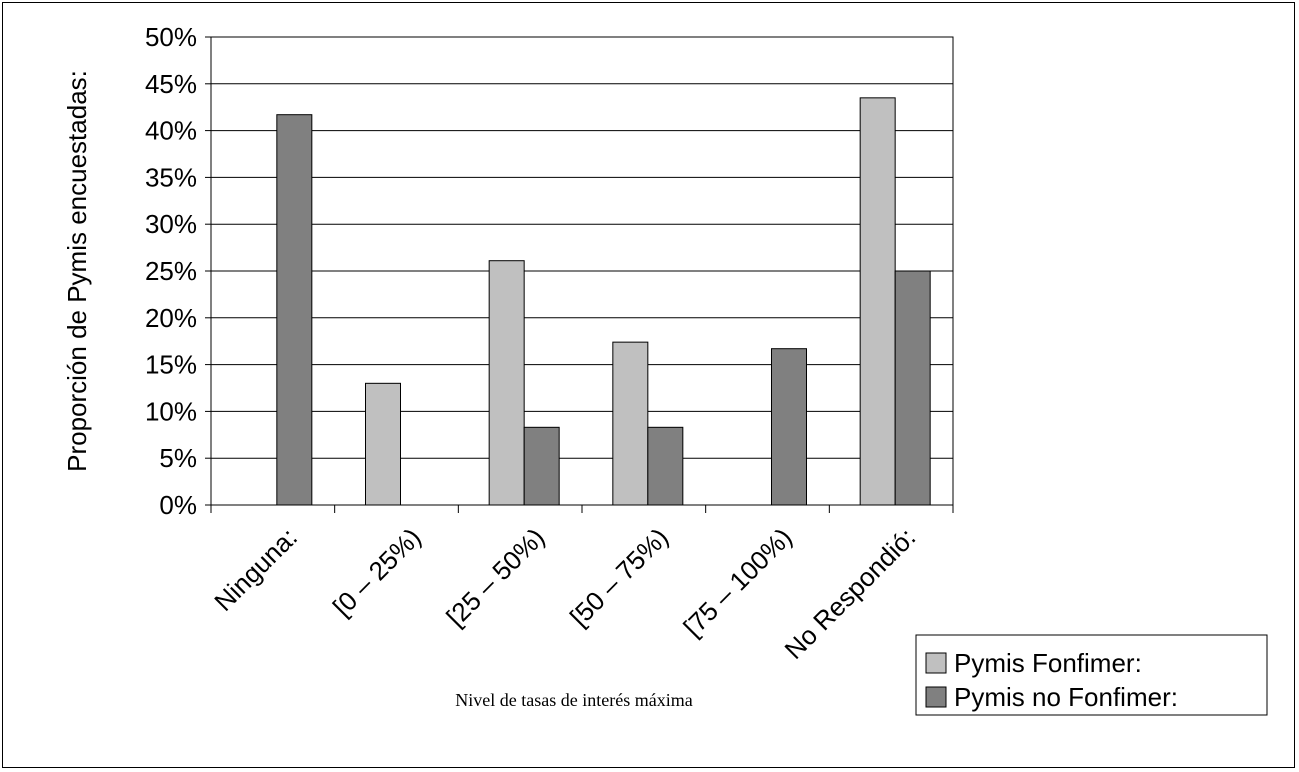 The image size is (1299, 772). Describe the element at coordinates (850, 593) in the screenshot. I see `x-tick-label: No Respondió:` at that location.